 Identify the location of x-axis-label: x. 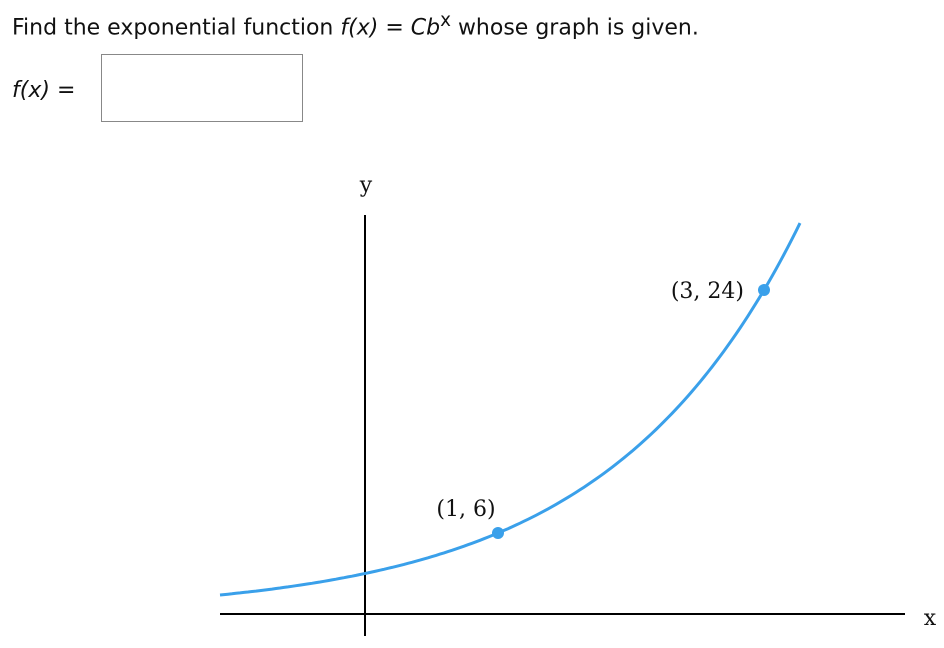
(930, 618).